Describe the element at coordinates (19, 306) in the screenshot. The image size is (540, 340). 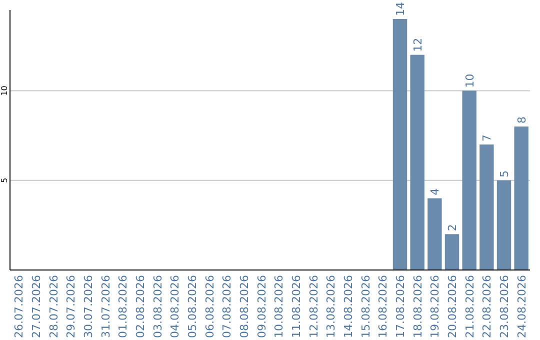
I see `x-tick-label: 26.07.2026` at that location.